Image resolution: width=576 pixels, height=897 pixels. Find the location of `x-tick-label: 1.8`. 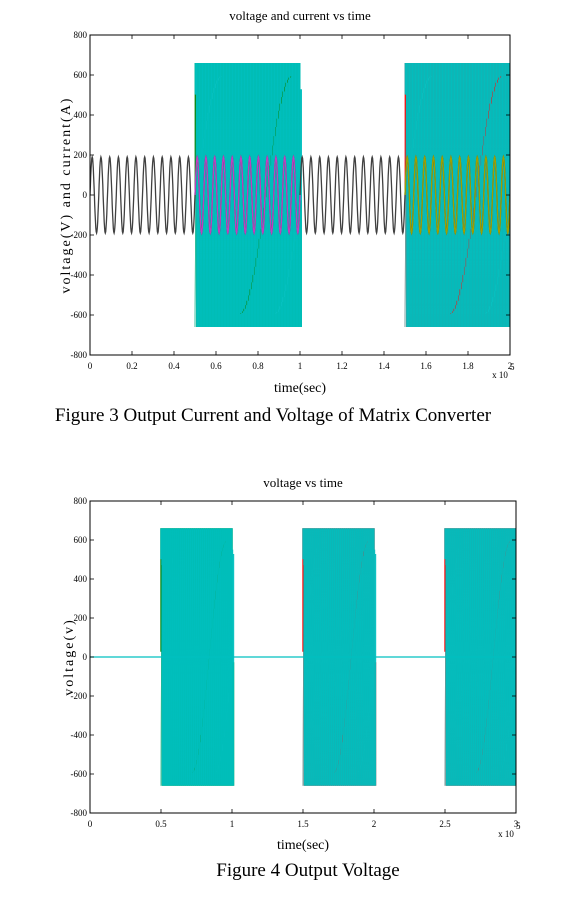

x-tick-label: 1.8 is located at coordinates (468, 366).